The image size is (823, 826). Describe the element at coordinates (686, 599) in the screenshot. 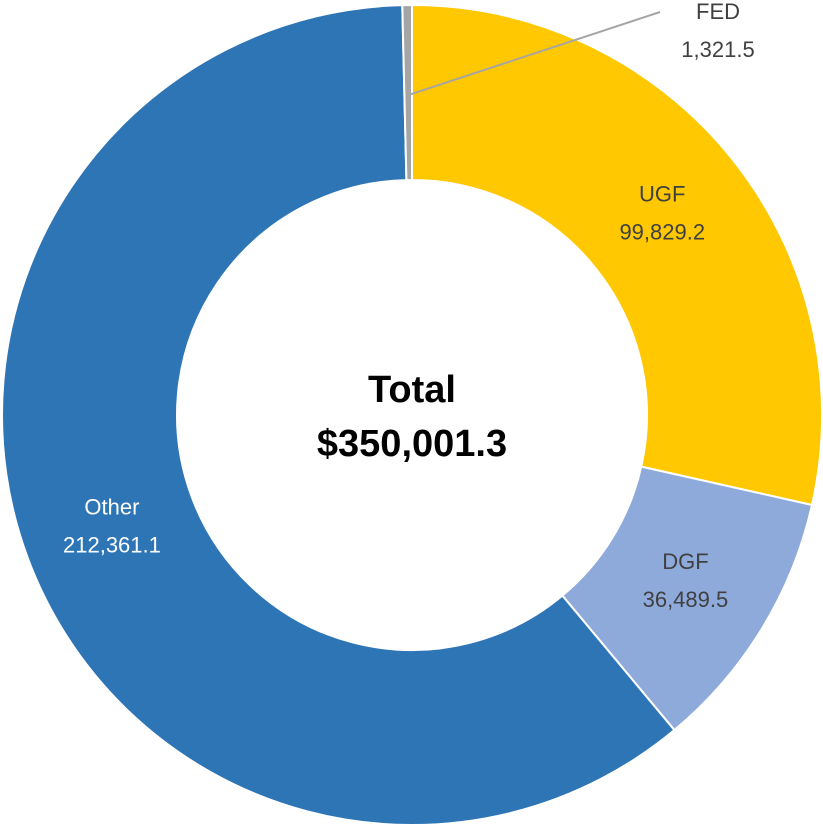

I see `slice-value: 36,489.5` at that location.